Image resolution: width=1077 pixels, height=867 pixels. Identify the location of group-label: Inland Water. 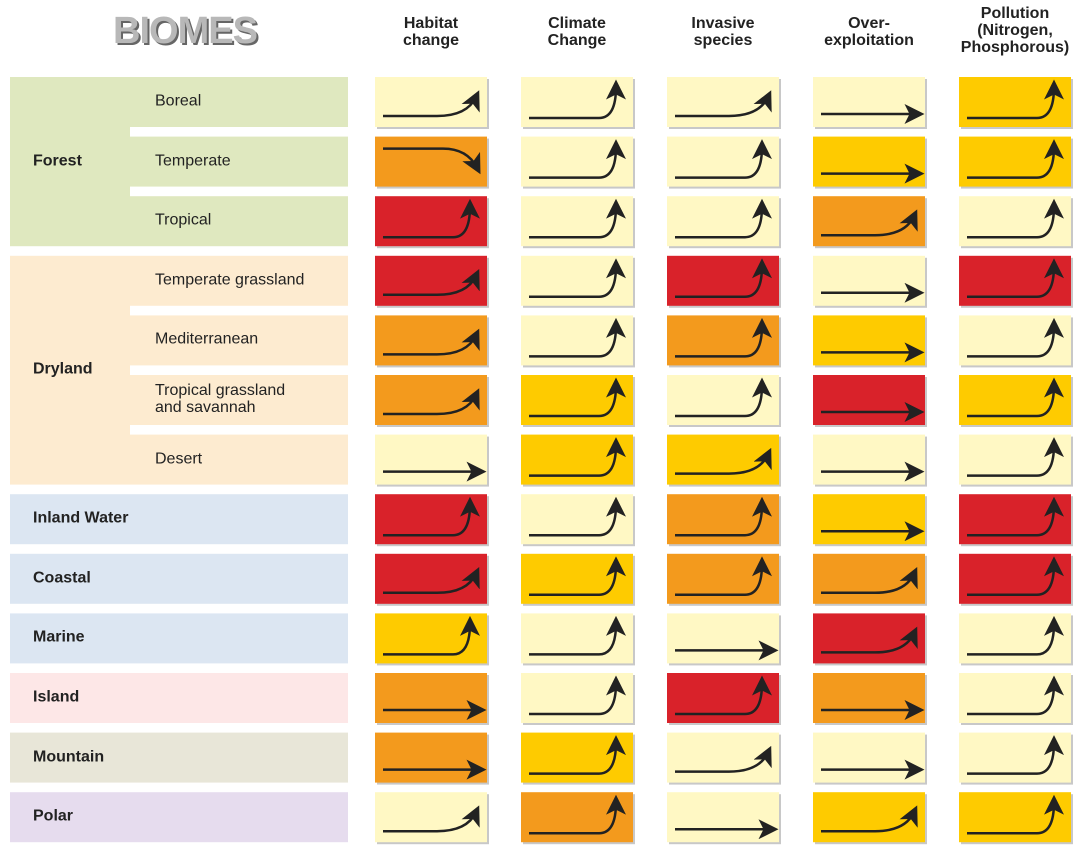
(81, 518).